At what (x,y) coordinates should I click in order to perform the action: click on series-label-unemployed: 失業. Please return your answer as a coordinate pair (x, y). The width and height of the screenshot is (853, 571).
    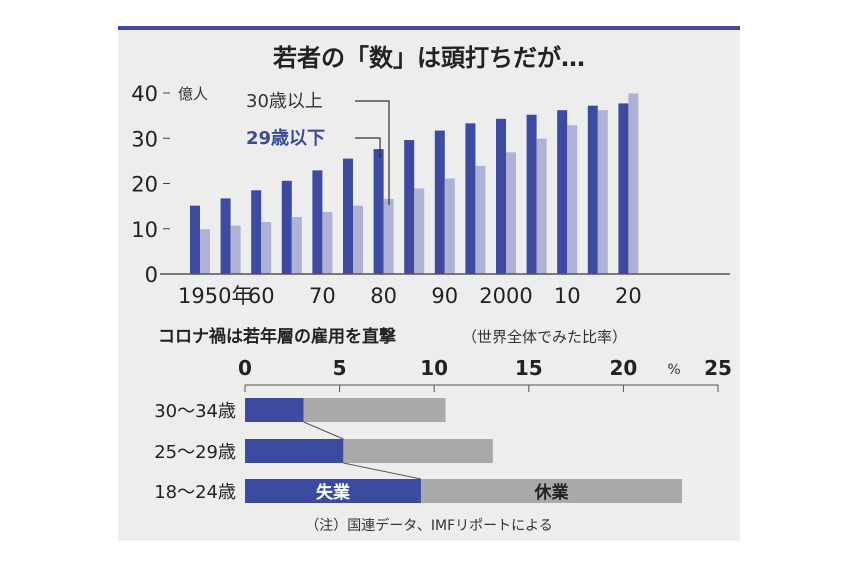
    Looking at the image, I should click on (333, 492).